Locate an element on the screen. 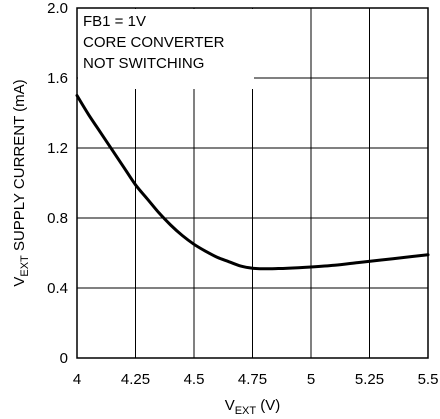 Image resolution: width=440 pixels, height=419 pixels. x-axis-label-sub: EXT is located at coordinates (246, 411).